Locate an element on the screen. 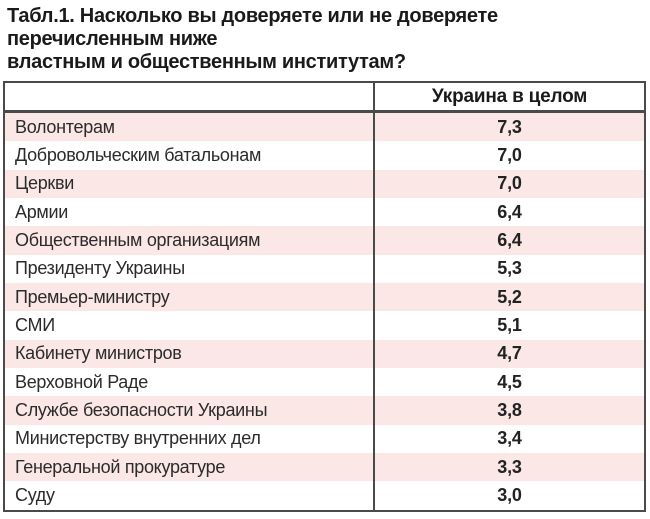  trust-value: 3,3 is located at coordinates (508, 467).